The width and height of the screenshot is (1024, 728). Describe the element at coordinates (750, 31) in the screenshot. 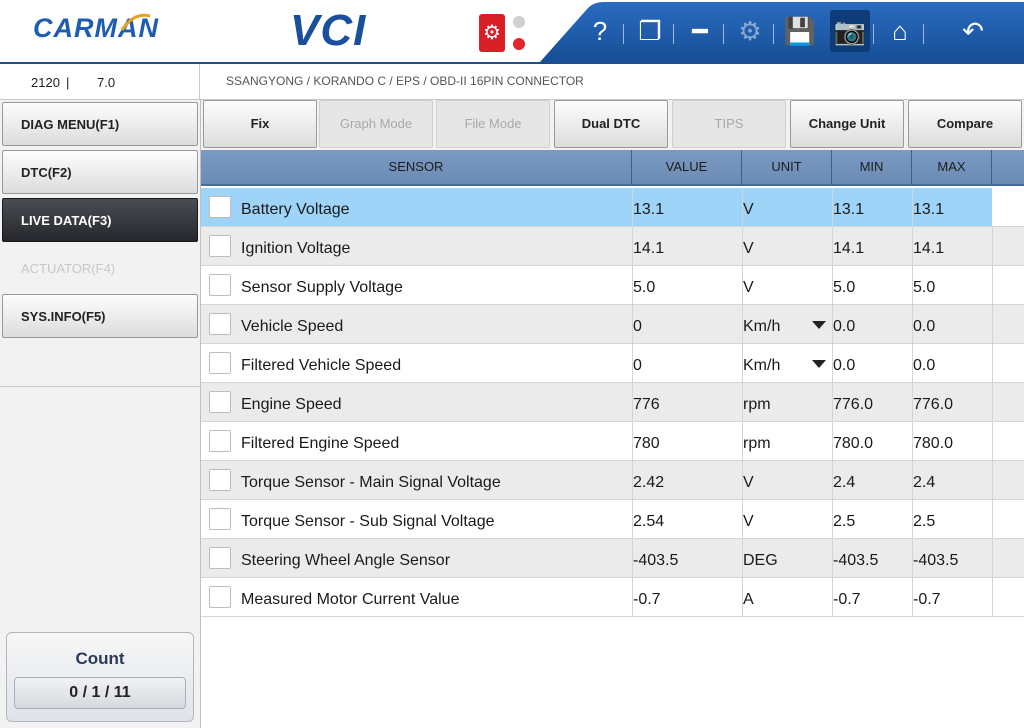

I see `settings-icon: ⚙` at that location.